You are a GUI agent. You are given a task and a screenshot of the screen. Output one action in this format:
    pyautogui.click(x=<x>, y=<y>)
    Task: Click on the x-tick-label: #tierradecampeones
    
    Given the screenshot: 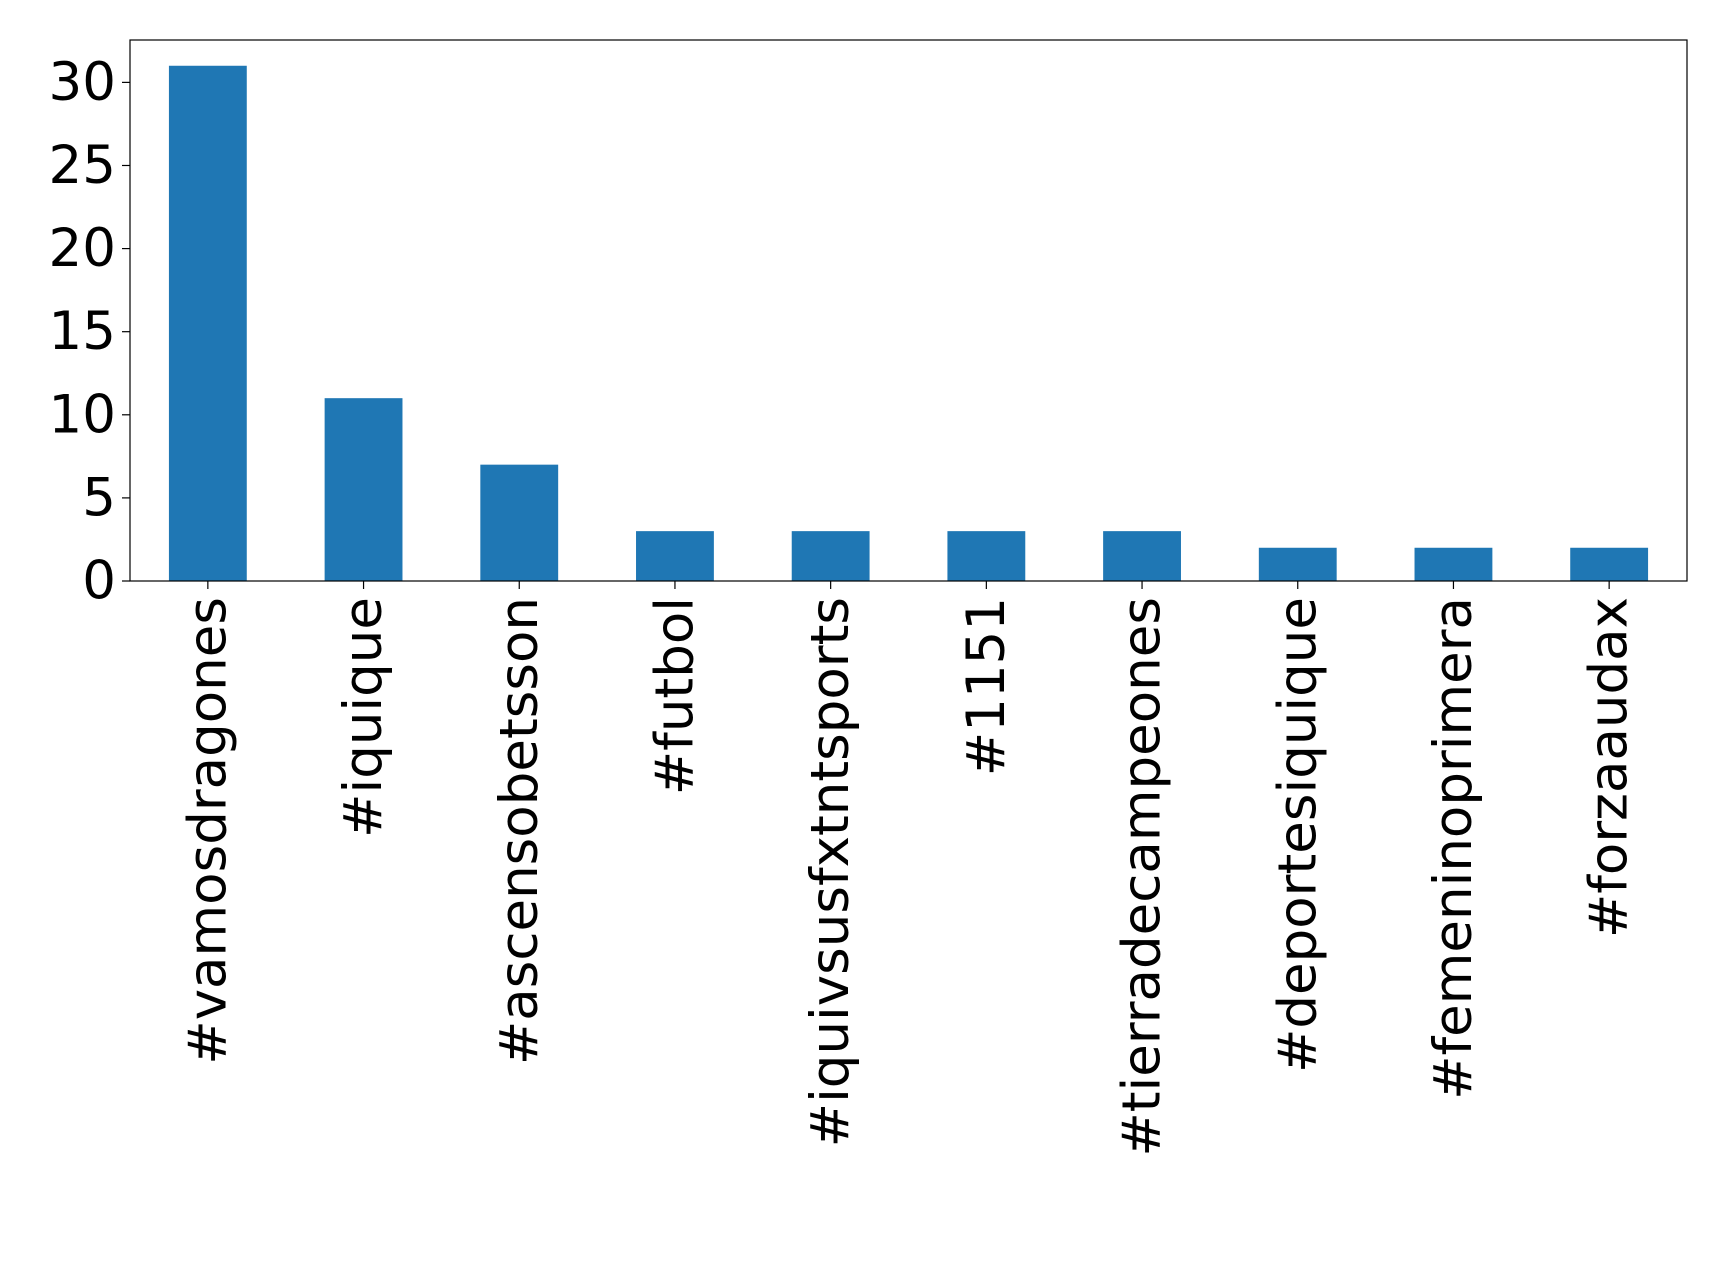 What is the action you would take?
    pyautogui.click(x=1142, y=877)
    